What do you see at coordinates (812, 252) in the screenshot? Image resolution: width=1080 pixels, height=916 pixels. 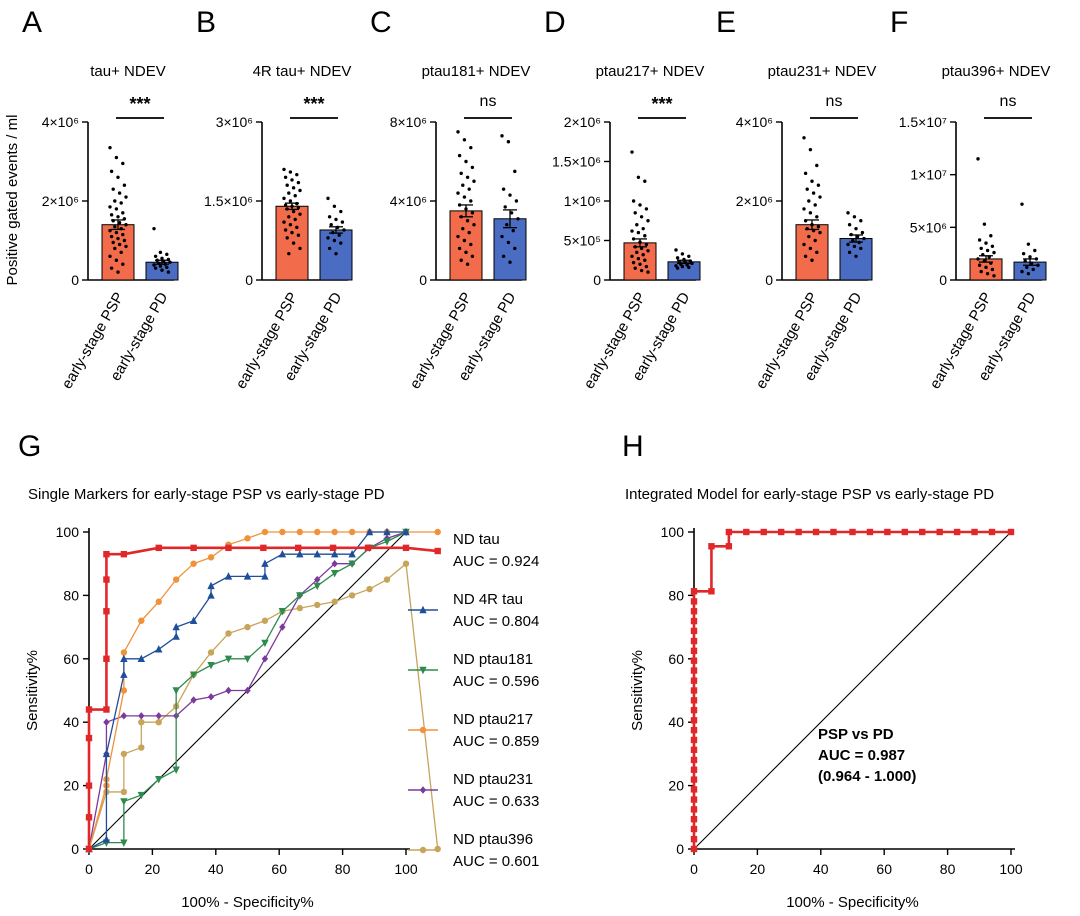 I see `bar-psp` at bounding box center [812, 252].